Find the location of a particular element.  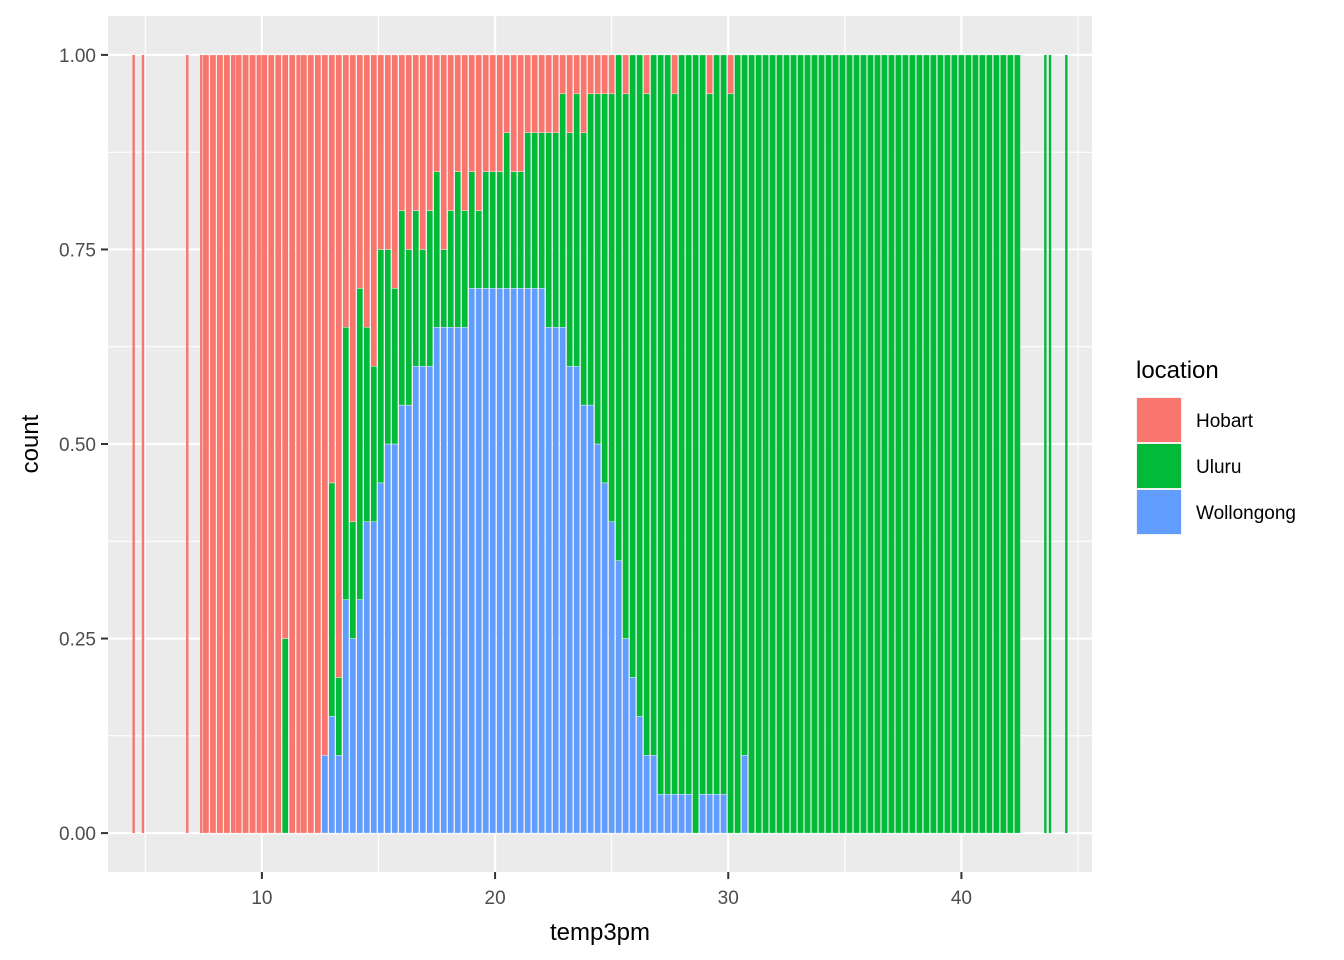

x-tick-label: 30 is located at coordinates (728, 898).